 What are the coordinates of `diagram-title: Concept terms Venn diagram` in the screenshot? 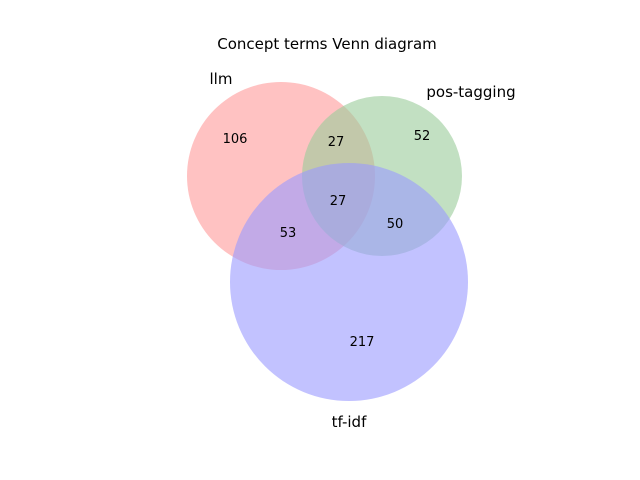 It's located at (327, 44).